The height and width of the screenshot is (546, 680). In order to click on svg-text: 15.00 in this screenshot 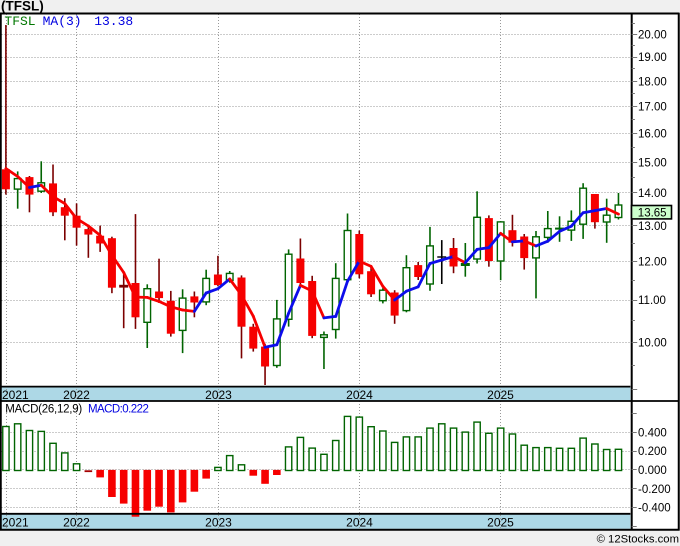, I will do `click(652, 163)`.